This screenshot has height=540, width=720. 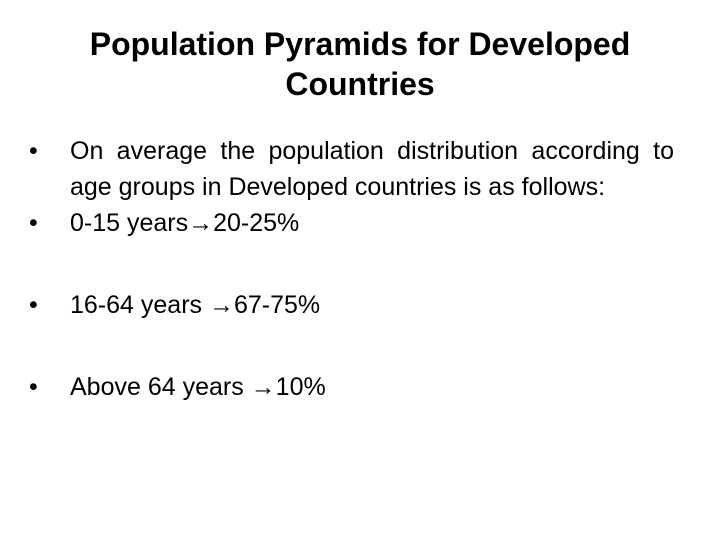 I want to click on bullet-text: Above 64 years →10%, so click(x=198, y=387).